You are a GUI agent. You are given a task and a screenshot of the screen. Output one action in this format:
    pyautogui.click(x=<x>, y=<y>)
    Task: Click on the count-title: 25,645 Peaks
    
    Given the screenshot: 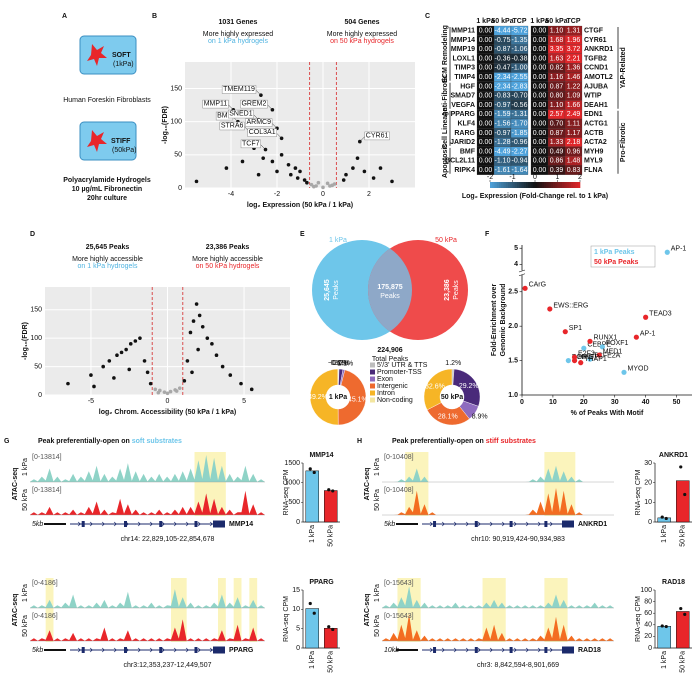 What is the action you would take?
    pyautogui.click(x=108, y=247)
    